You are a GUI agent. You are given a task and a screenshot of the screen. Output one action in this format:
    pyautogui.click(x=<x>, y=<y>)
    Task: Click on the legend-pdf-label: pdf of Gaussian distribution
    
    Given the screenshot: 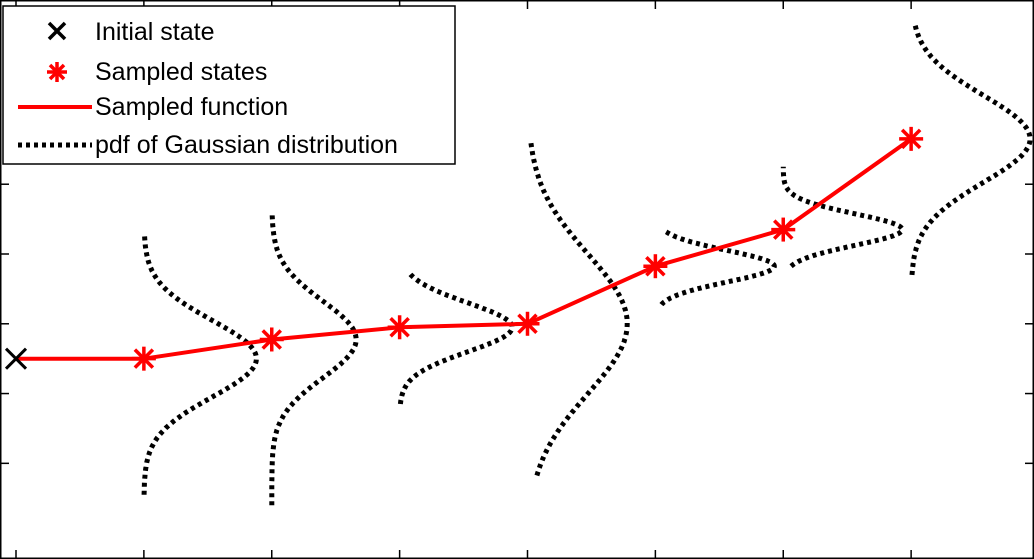 What is the action you would take?
    pyautogui.click(x=246, y=145)
    